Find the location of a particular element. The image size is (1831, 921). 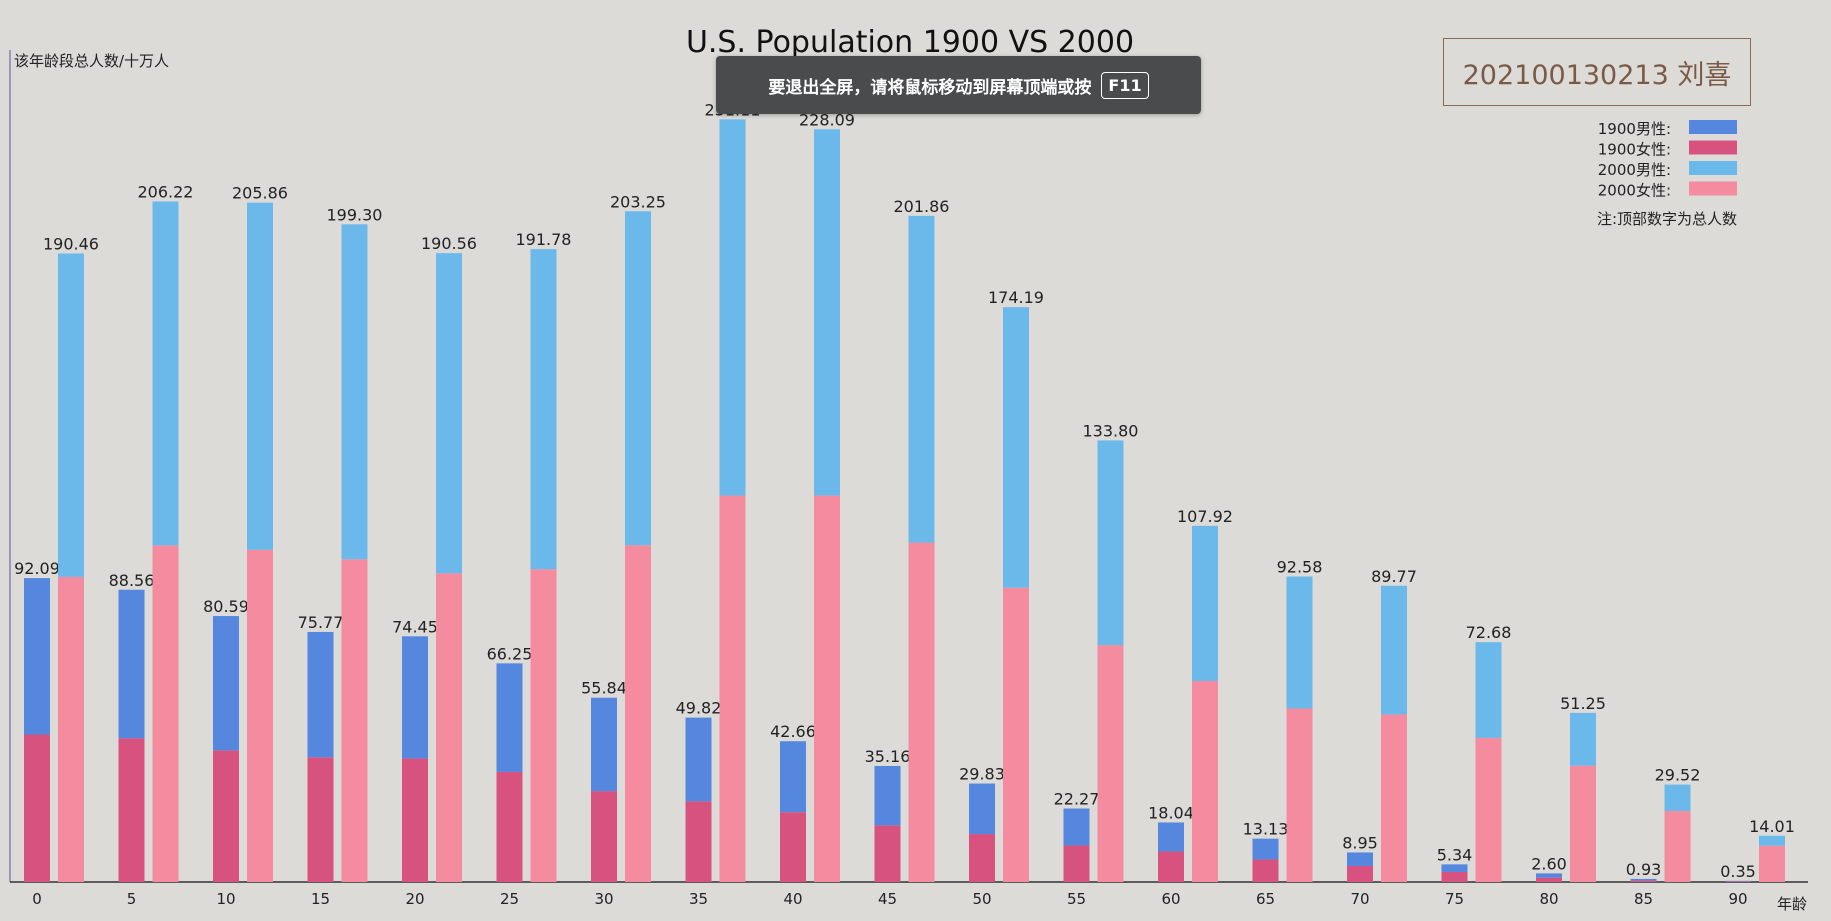

bar-total-label: 66.25 is located at coordinates (510, 653).